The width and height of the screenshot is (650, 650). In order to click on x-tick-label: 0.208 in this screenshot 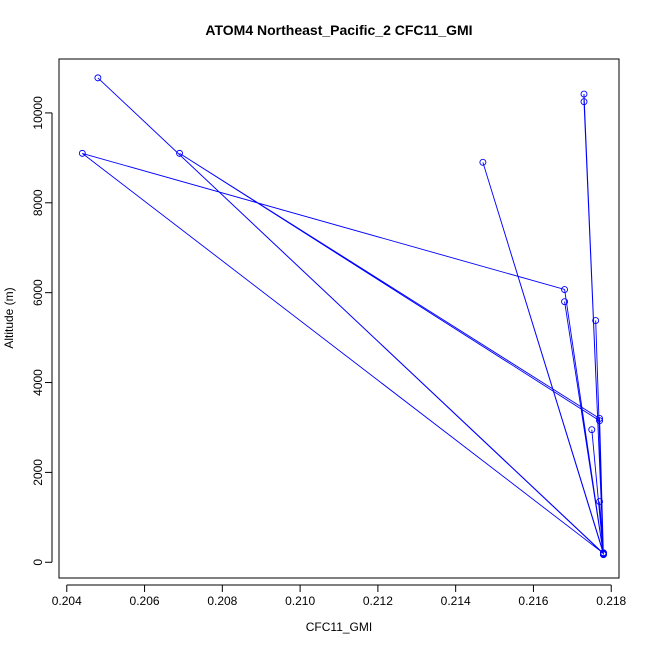, I will do `click(222, 601)`.